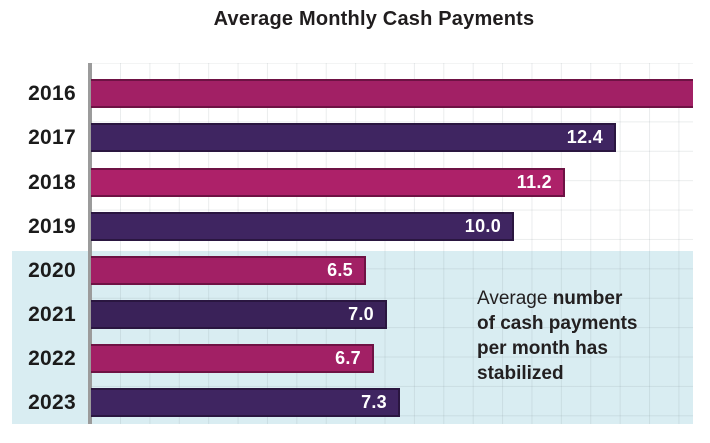 This screenshot has height=443, width=710. What do you see at coordinates (340, 270) in the screenshot?
I see `bar-value-label-2020: 6.5` at bounding box center [340, 270].